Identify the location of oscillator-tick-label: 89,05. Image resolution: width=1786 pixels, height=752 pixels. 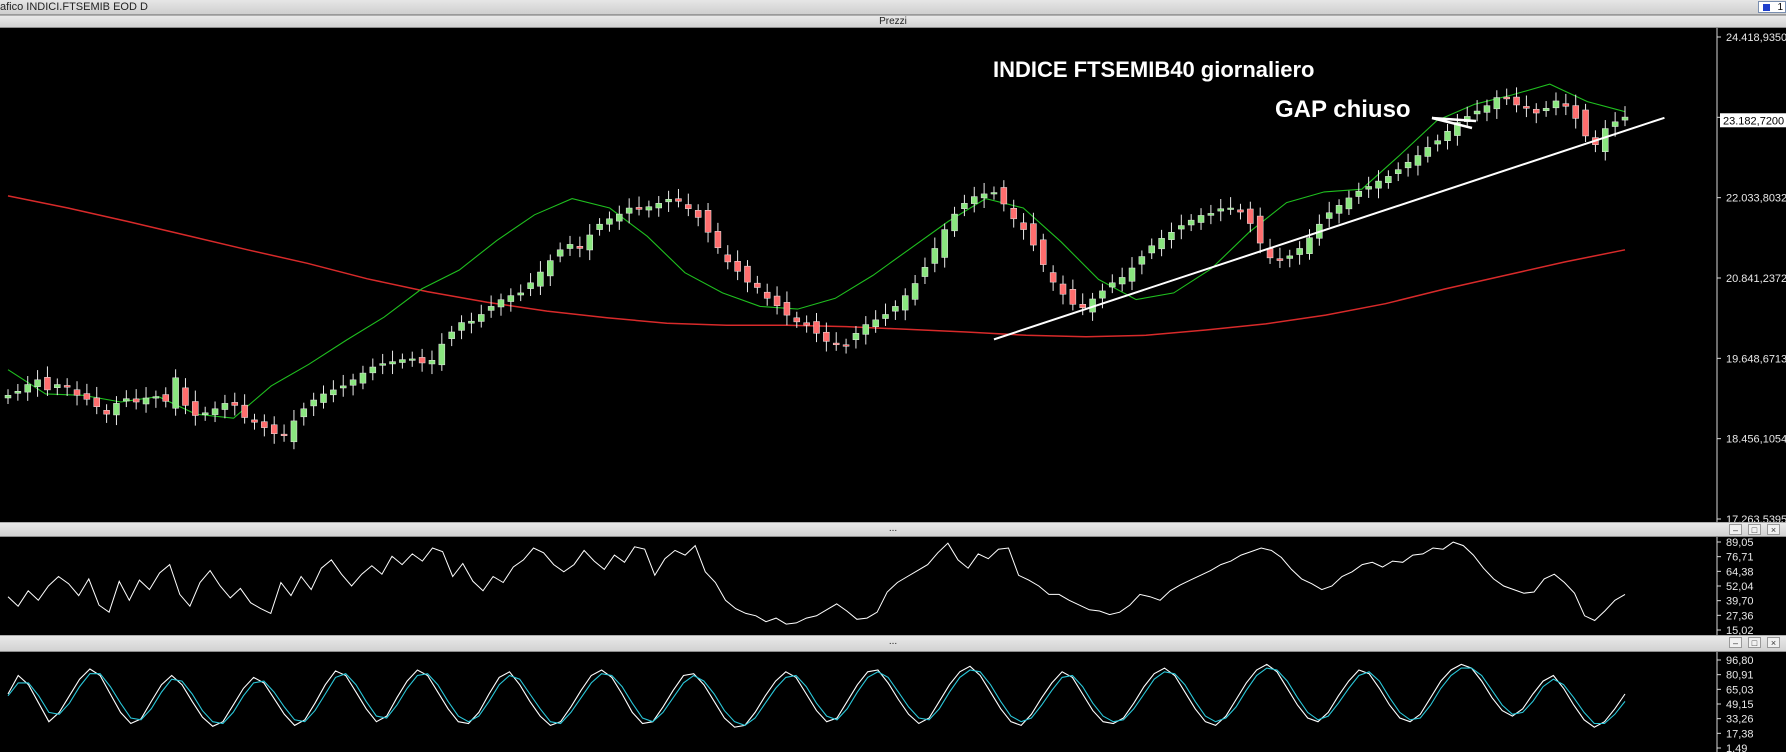
(1740, 543).